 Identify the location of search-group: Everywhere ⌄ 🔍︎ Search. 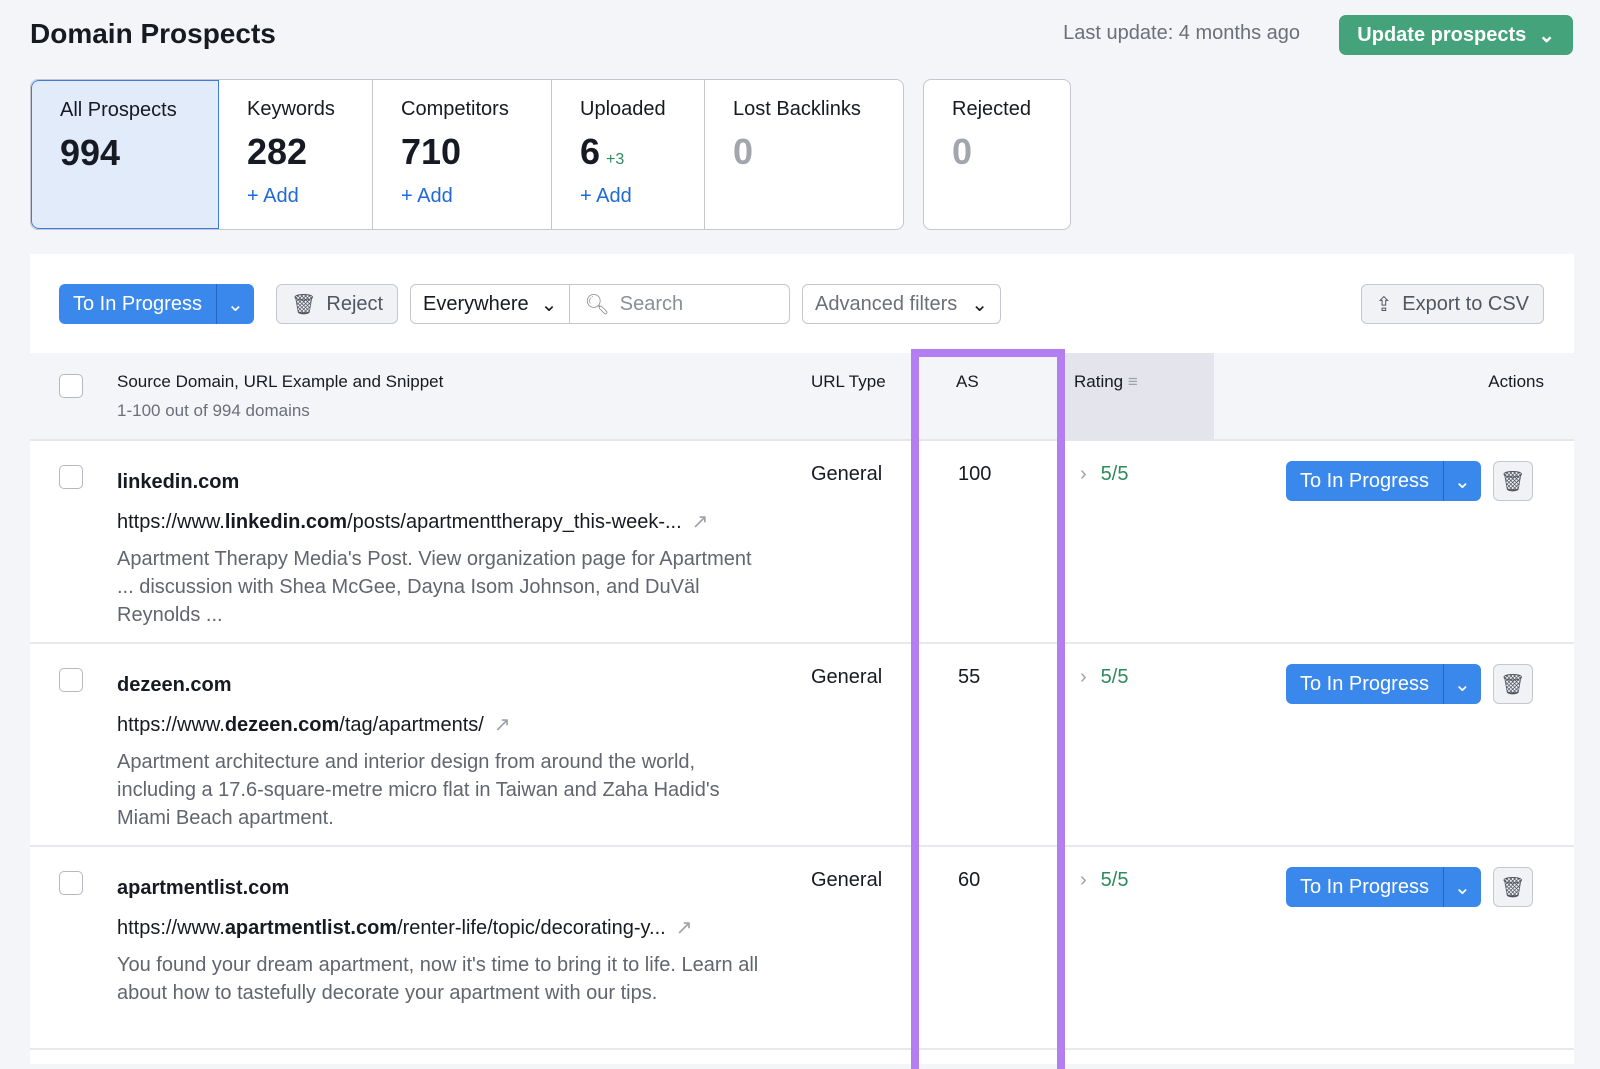
(600, 304).